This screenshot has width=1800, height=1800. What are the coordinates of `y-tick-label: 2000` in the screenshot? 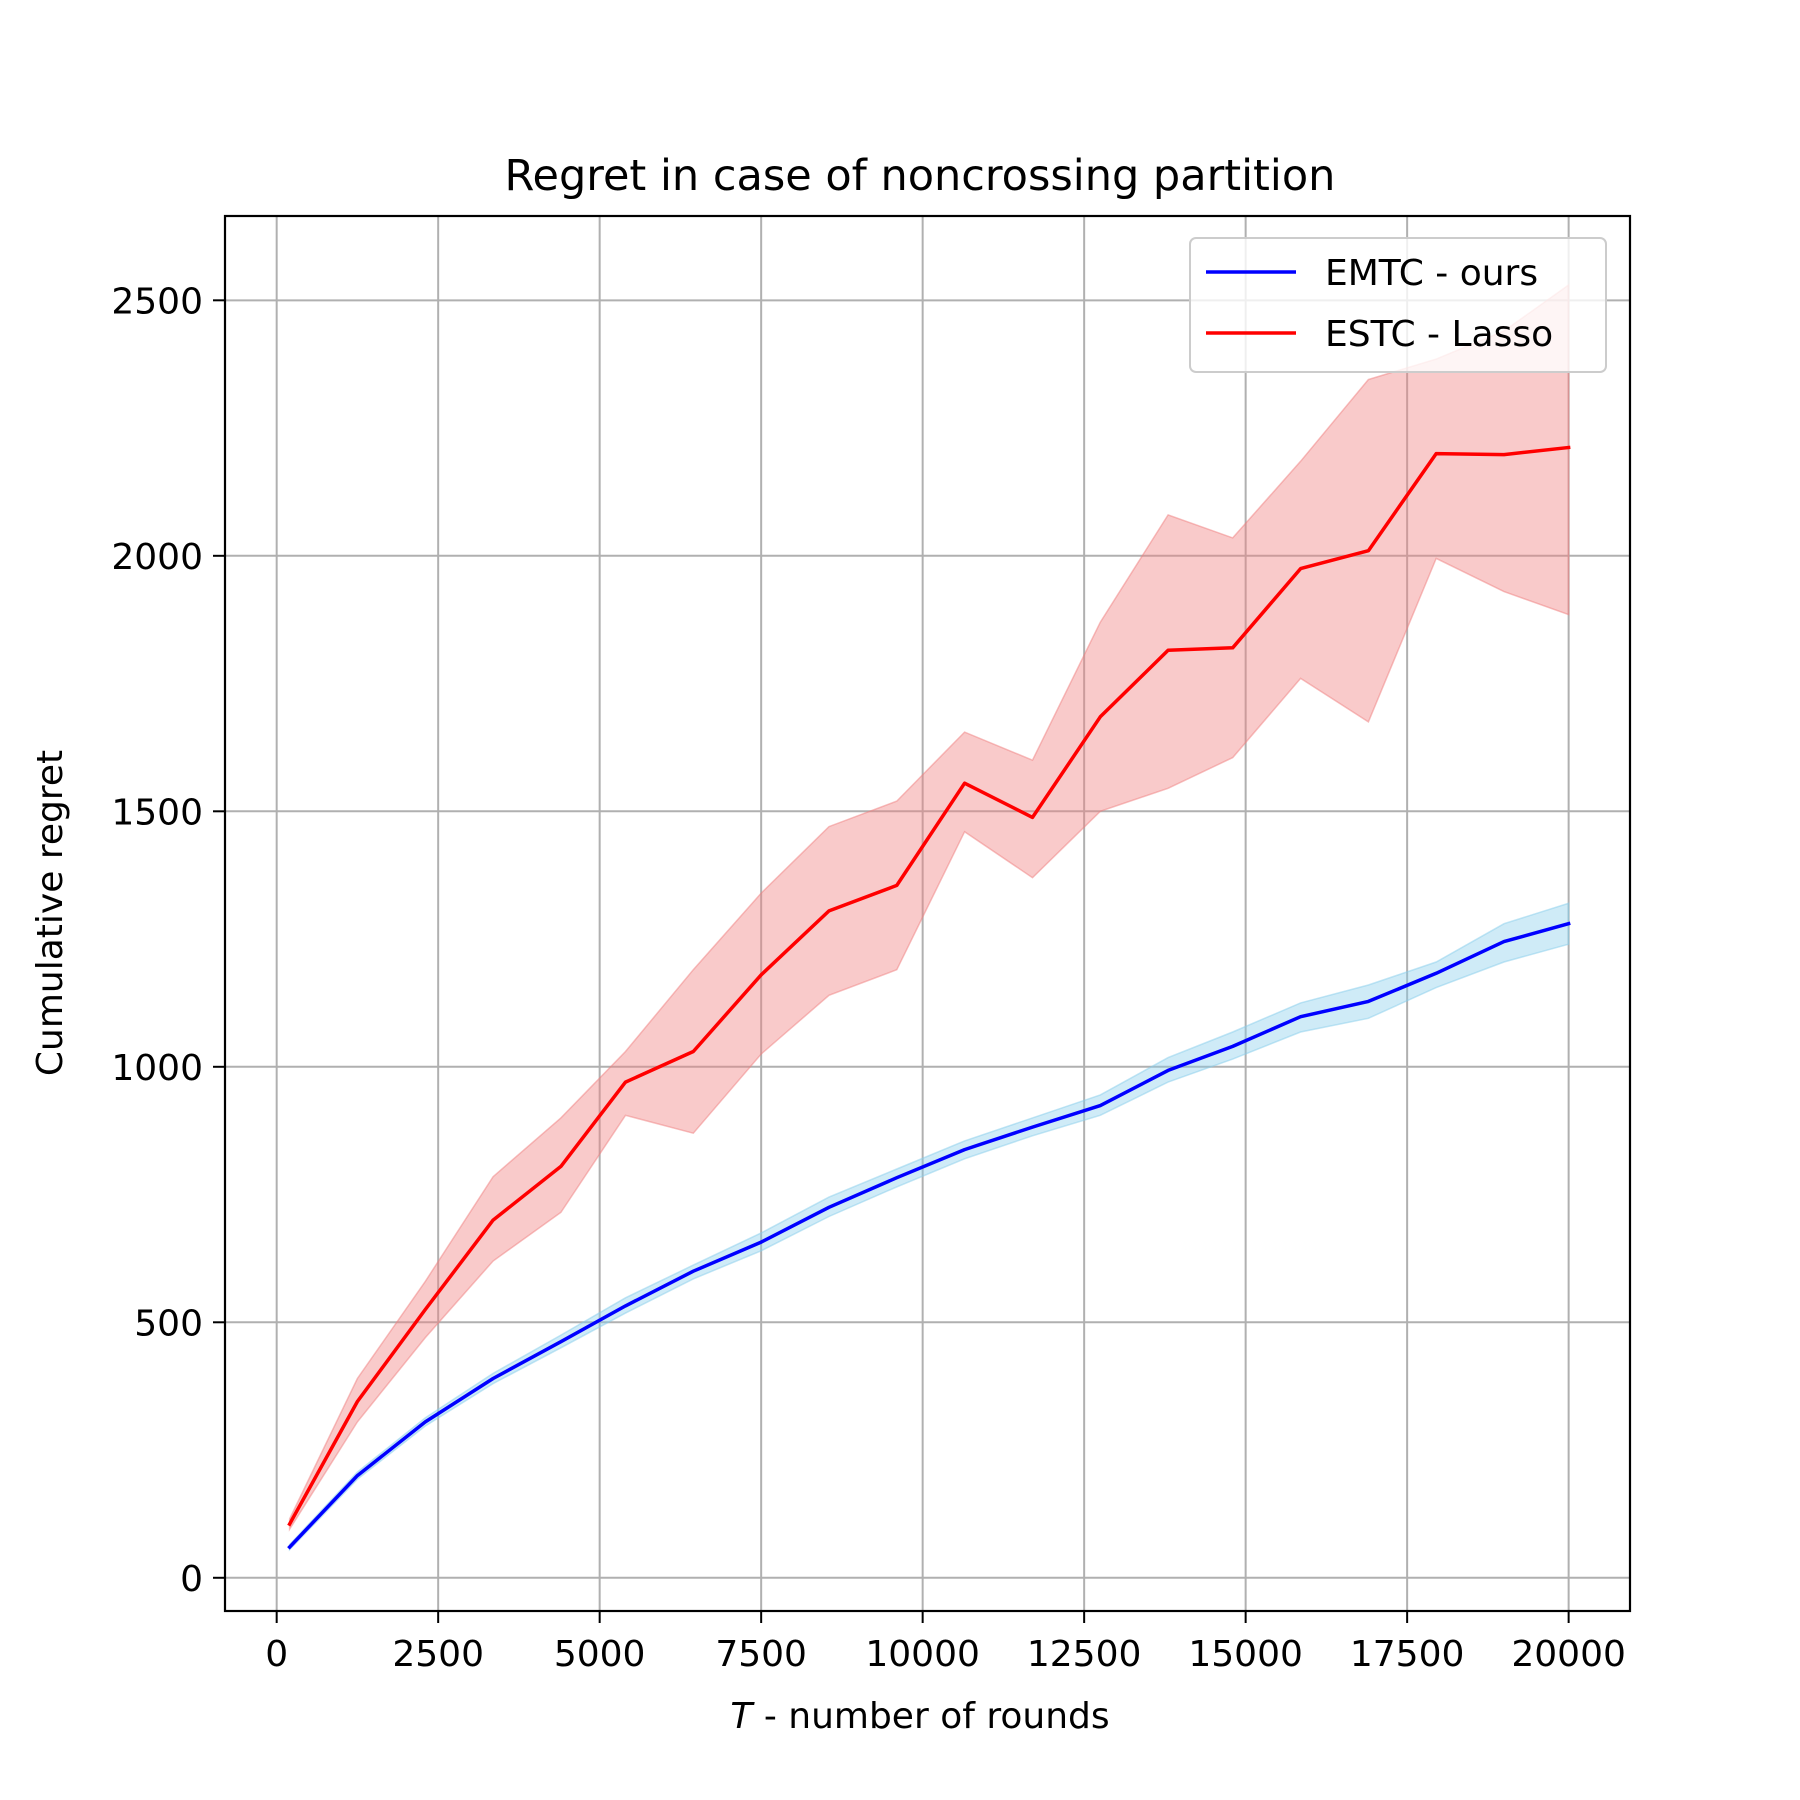 It's located at (157, 557).